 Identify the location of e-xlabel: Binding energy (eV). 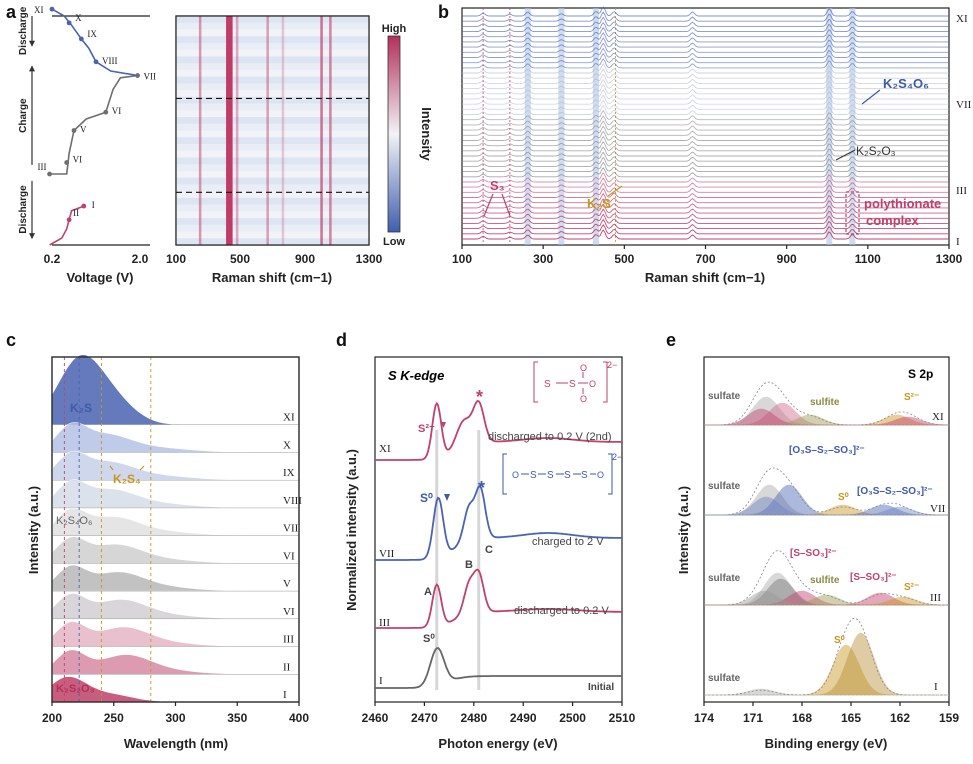
(826, 743).